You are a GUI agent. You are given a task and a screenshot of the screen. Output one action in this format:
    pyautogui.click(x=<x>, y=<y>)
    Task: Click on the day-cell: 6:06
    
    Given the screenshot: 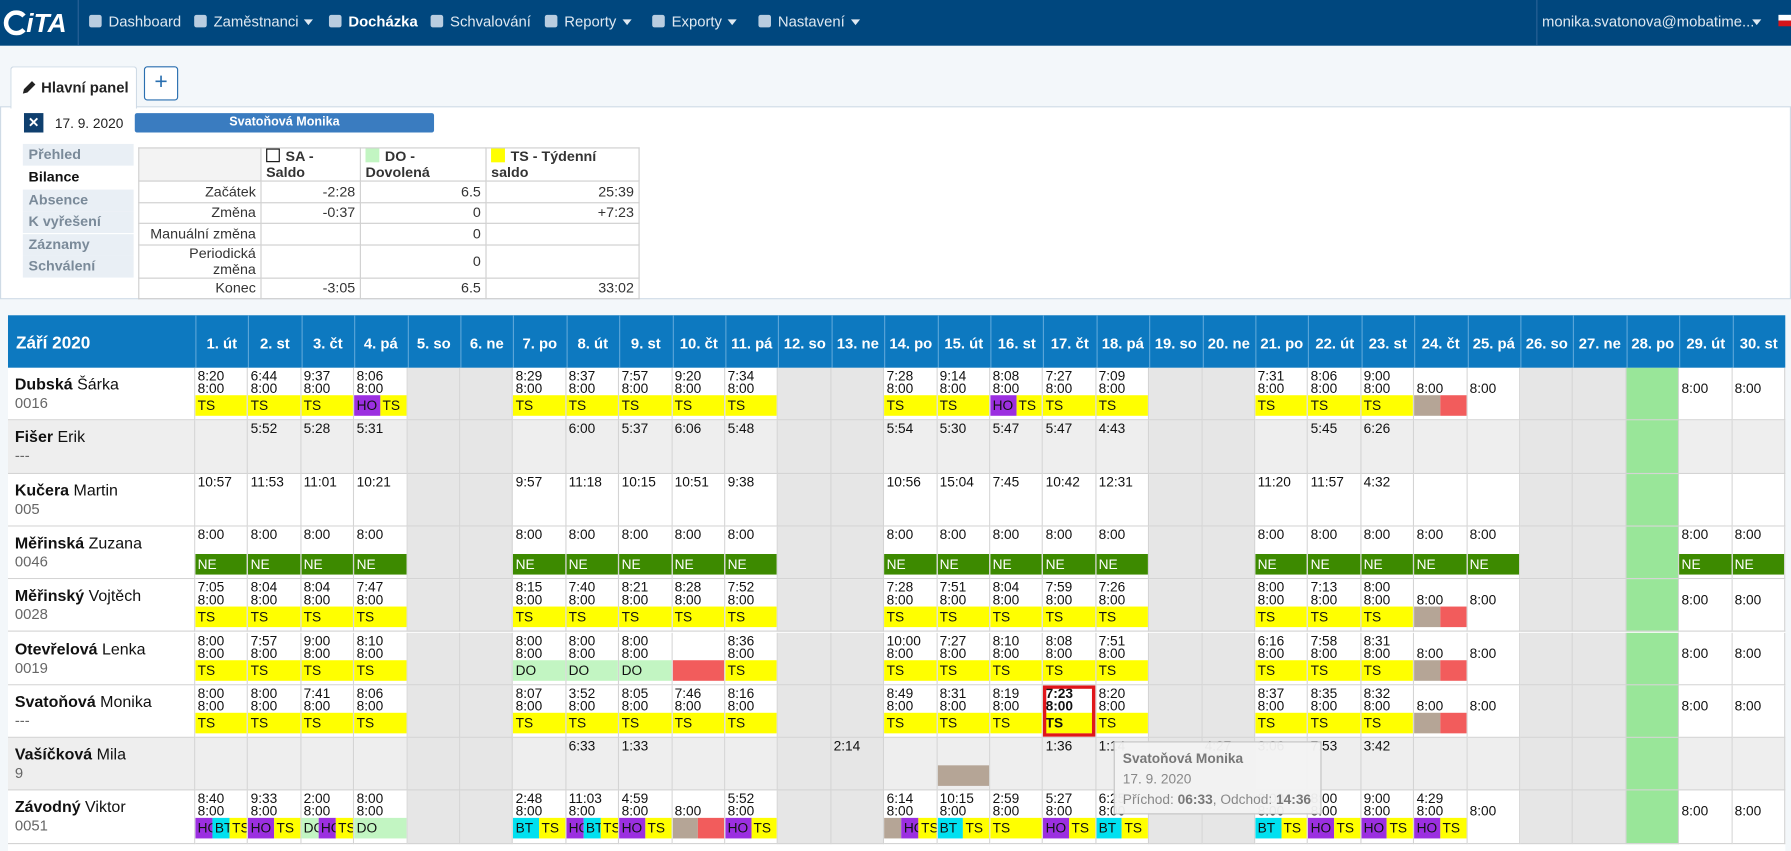 What is the action you would take?
    pyautogui.click(x=699, y=447)
    